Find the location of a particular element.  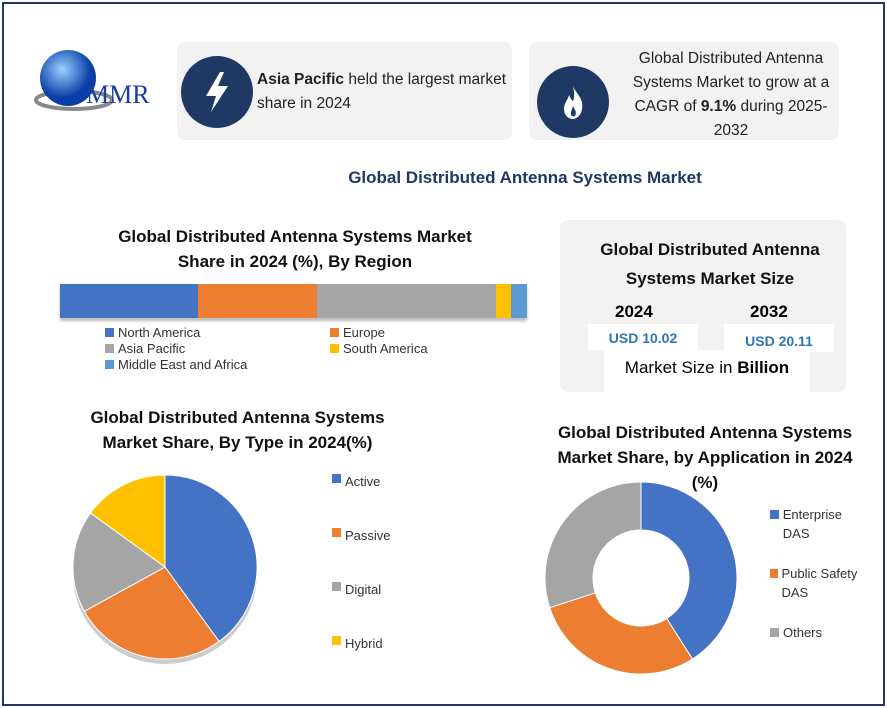

legend-item: Asia Pacific is located at coordinates (217, 348).